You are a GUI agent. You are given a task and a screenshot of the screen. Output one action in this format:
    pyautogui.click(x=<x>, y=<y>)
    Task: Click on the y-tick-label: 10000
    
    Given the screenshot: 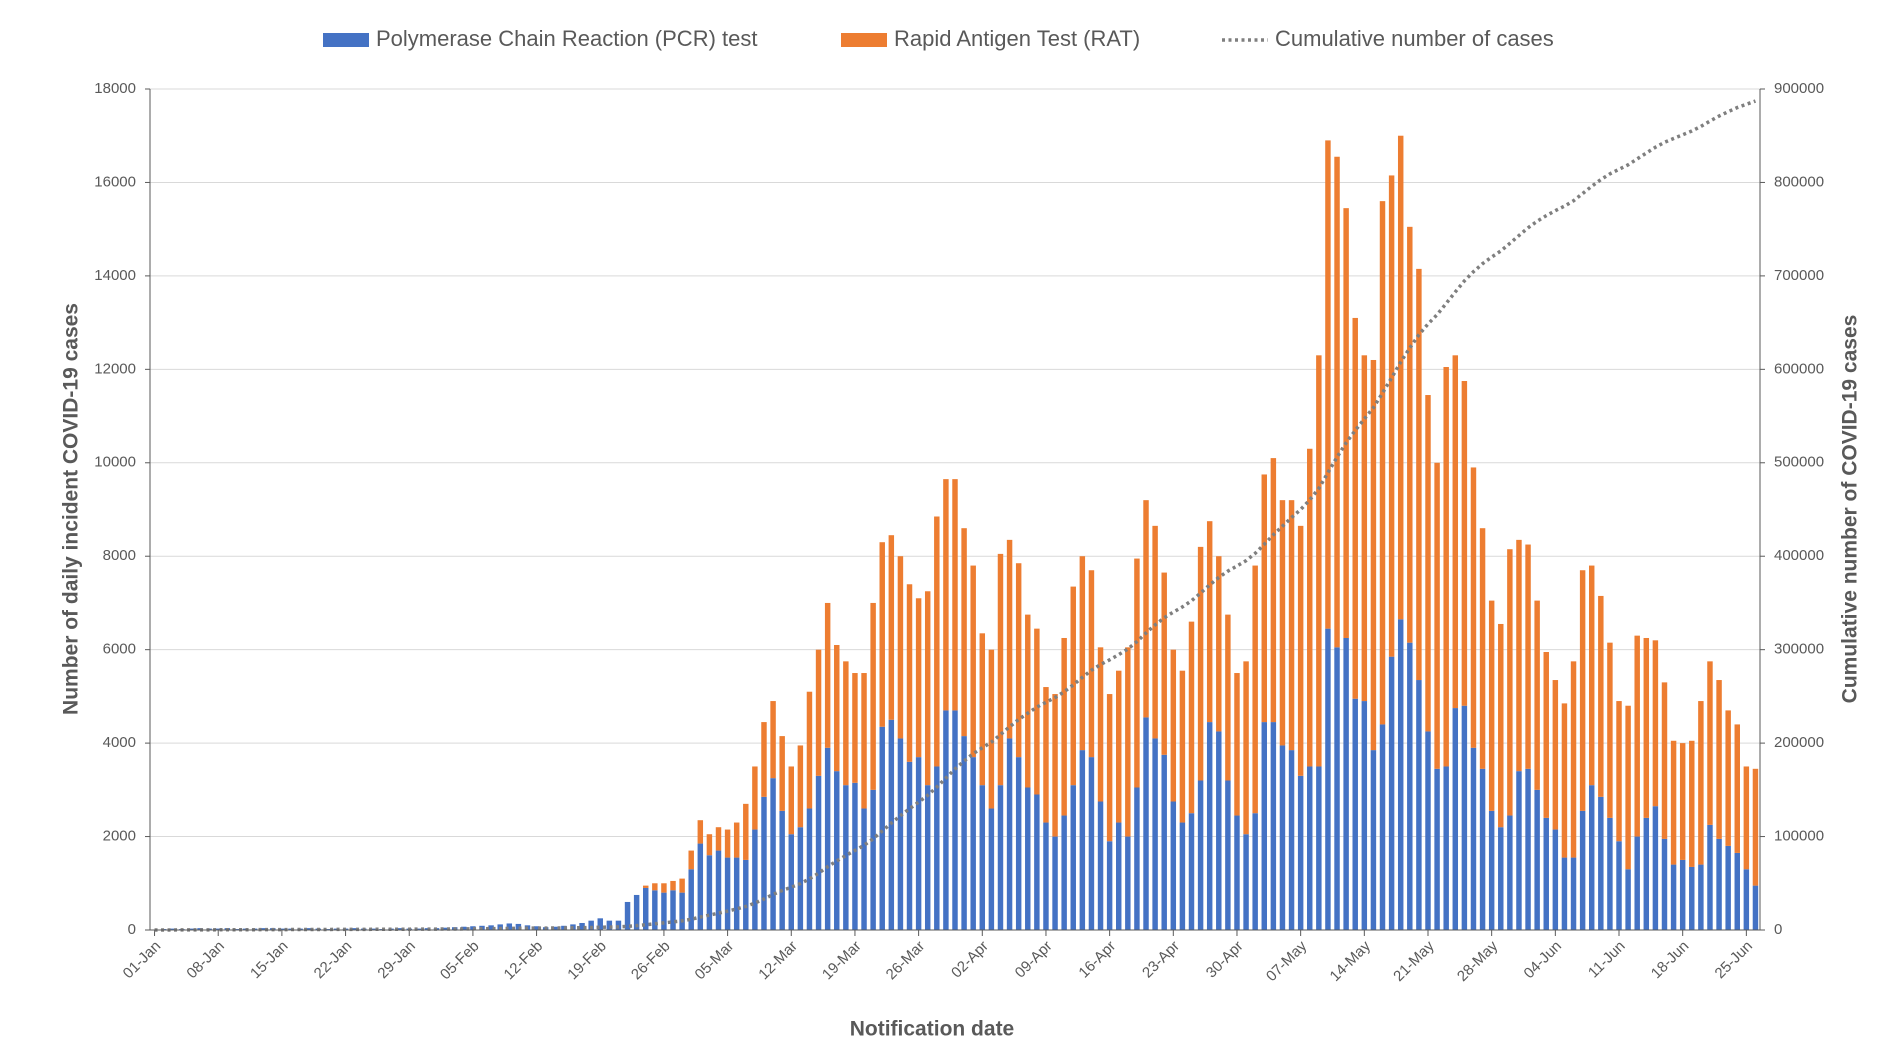 What is the action you would take?
    pyautogui.click(x=115, y=462)
    